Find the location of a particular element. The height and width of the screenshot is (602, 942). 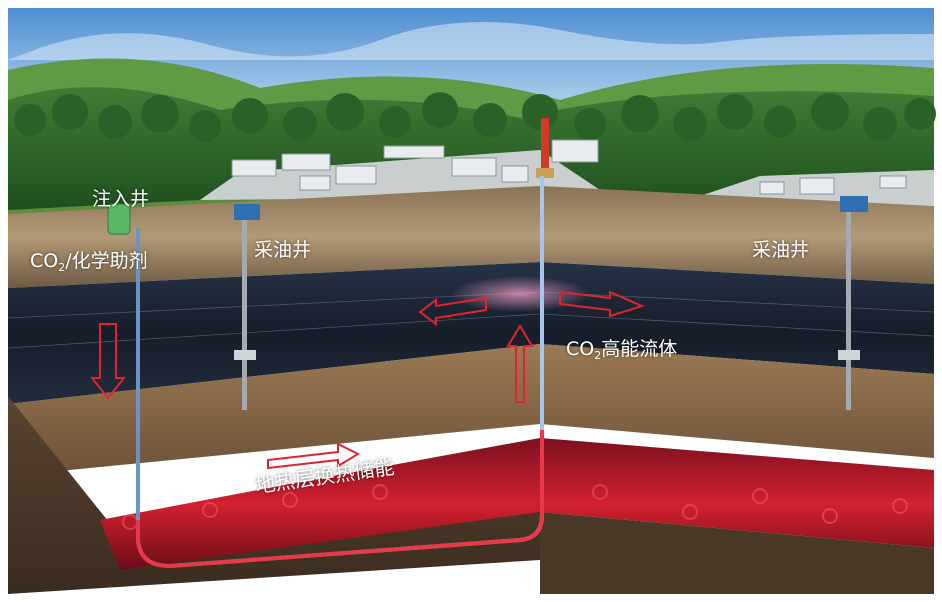

derrick-icon is located at coordinates (545, 143).